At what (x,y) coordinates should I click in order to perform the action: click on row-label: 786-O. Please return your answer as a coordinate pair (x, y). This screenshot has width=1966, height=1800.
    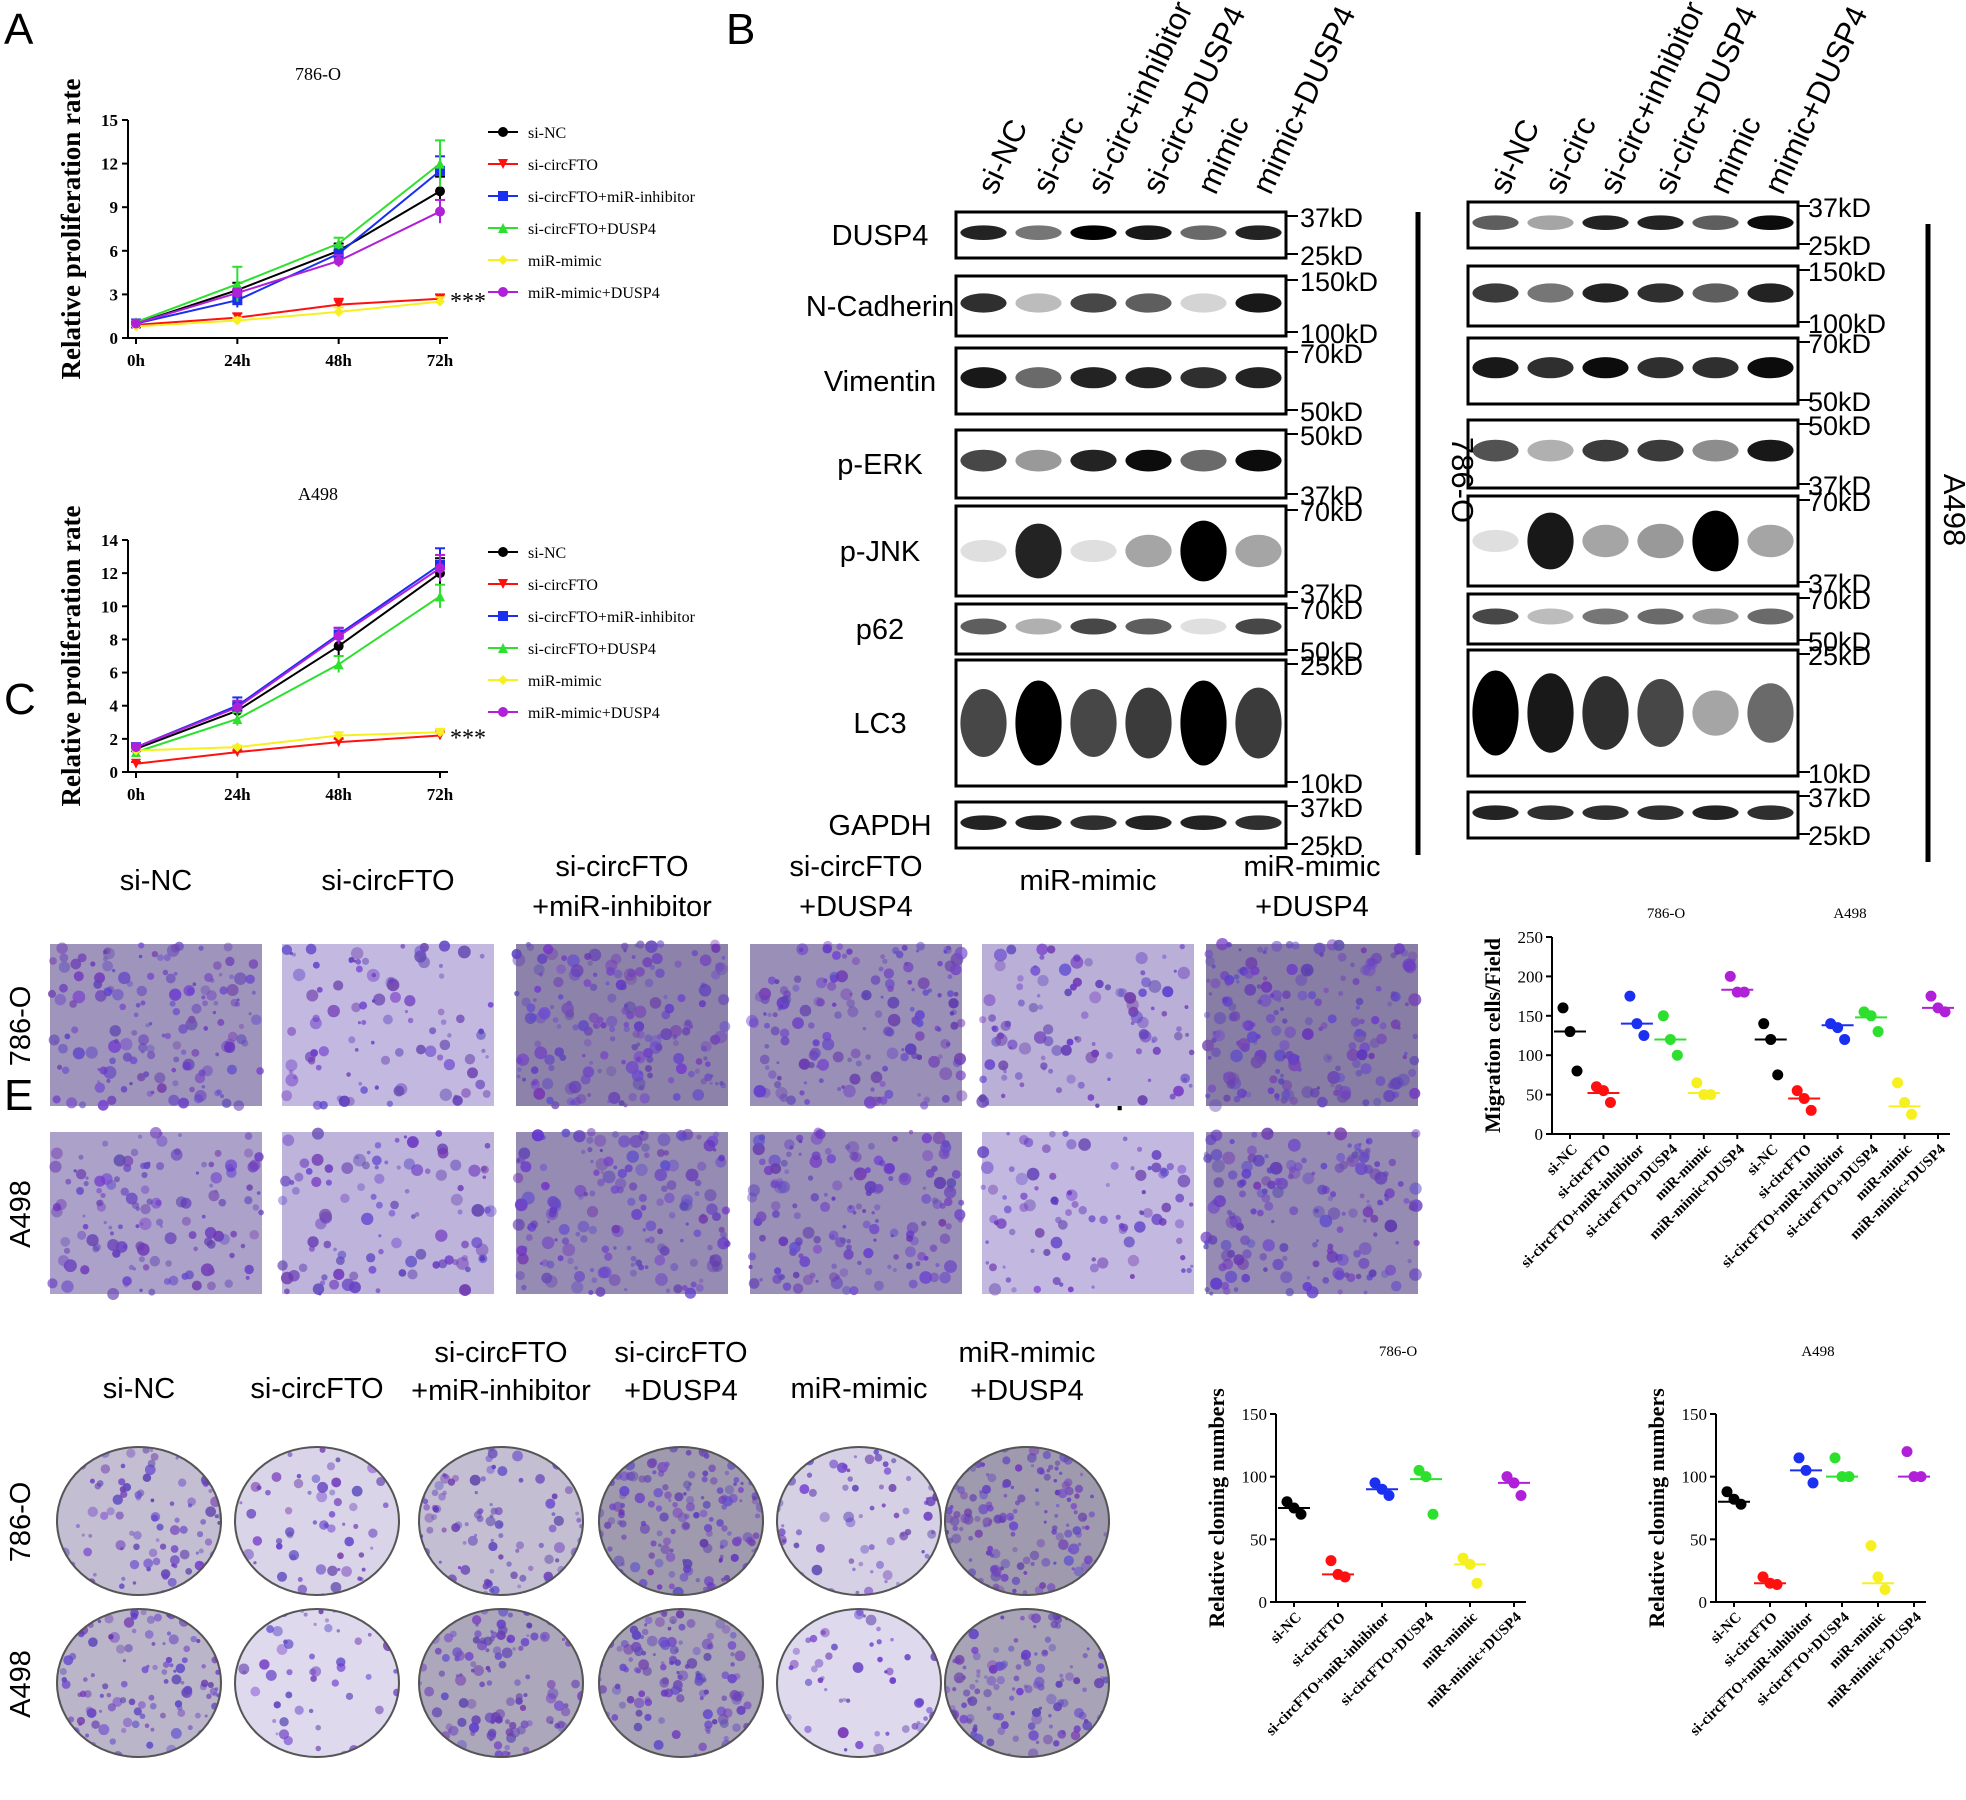
    Looking at the image, I should click on (21, 1522).